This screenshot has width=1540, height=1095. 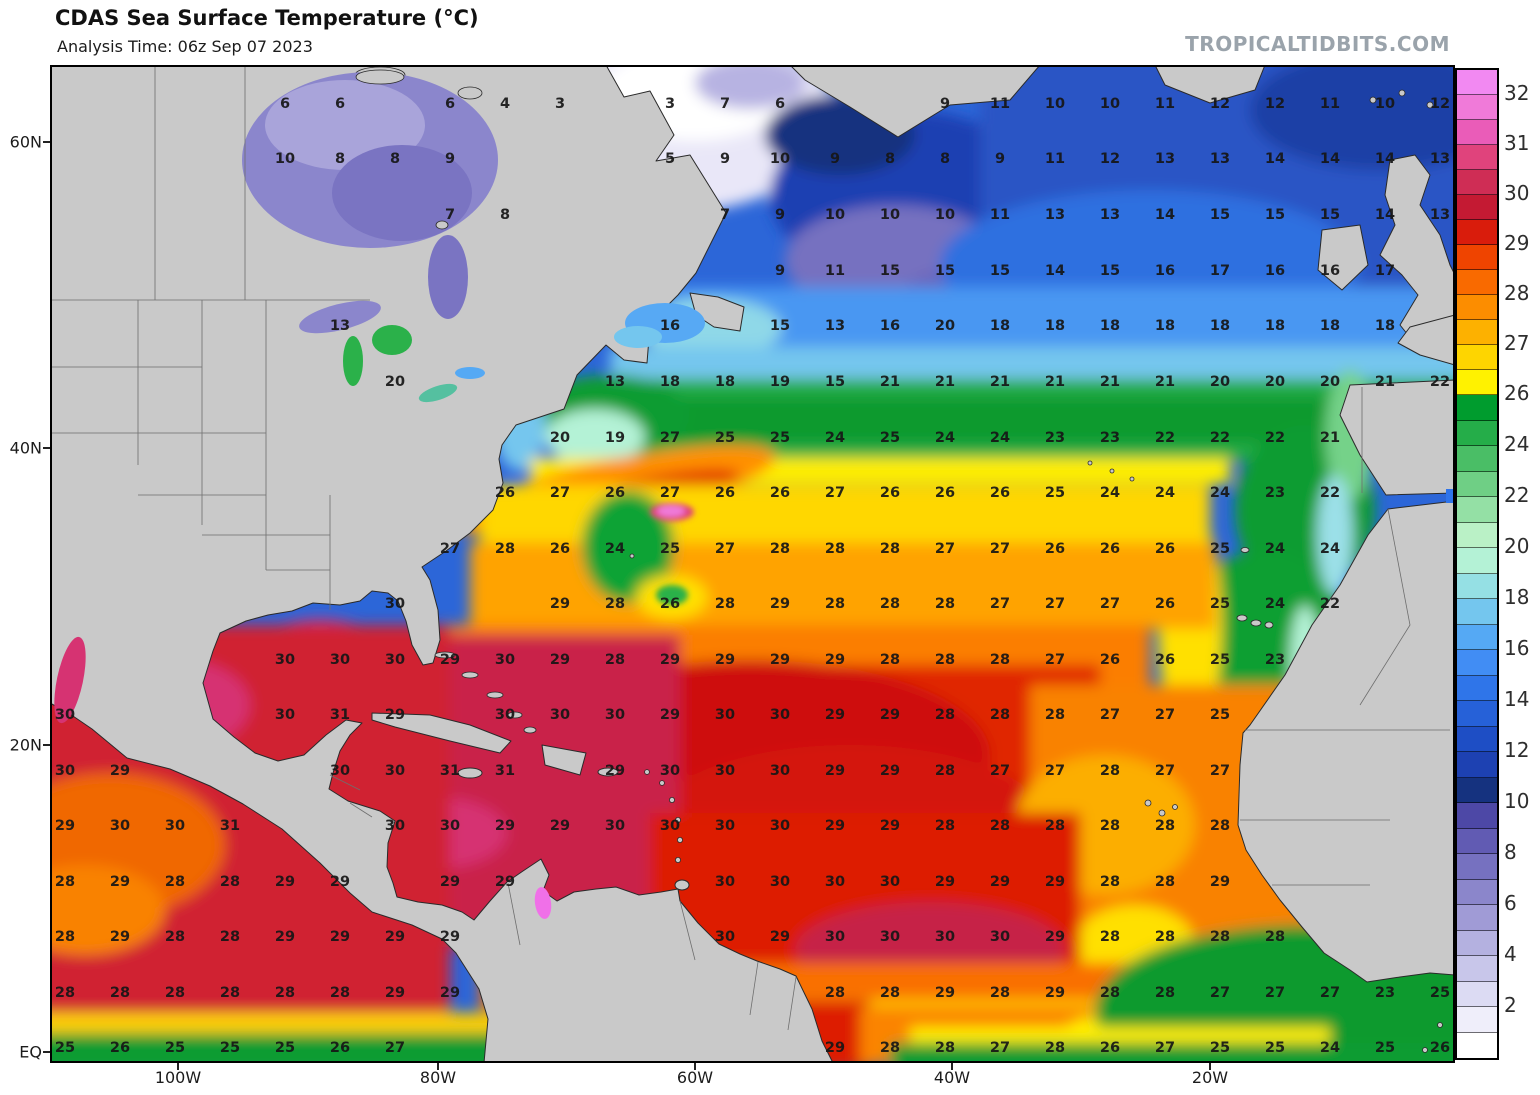 I want to click on analysis-time: Analysis Time: 06z Sep 07 2023, so click(x=185, y=46).